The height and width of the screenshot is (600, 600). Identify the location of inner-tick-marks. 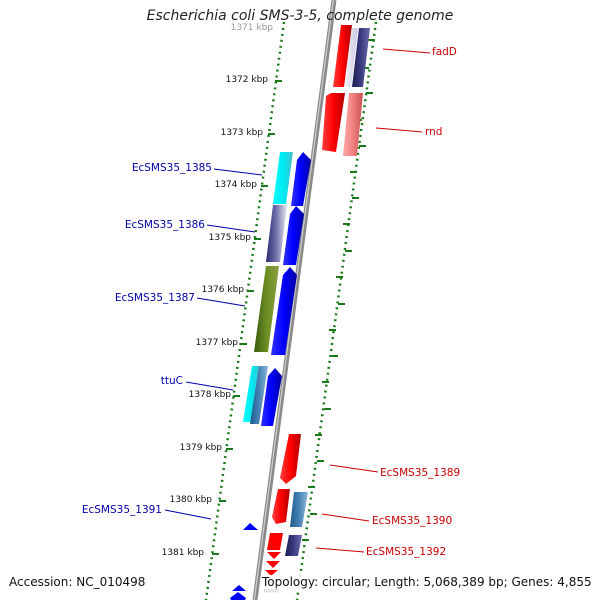
(247, 317).